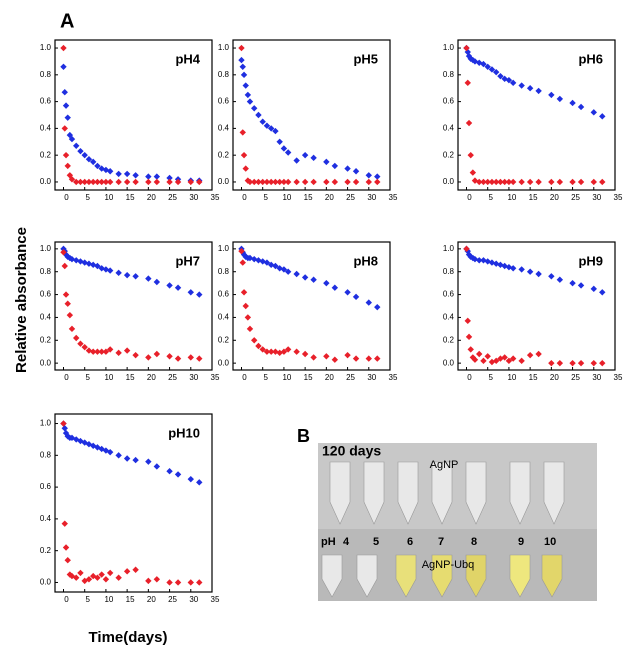  Describe the element at coordinates (442, 576) in the screenshot. I see `tubes-bottom` at that location.